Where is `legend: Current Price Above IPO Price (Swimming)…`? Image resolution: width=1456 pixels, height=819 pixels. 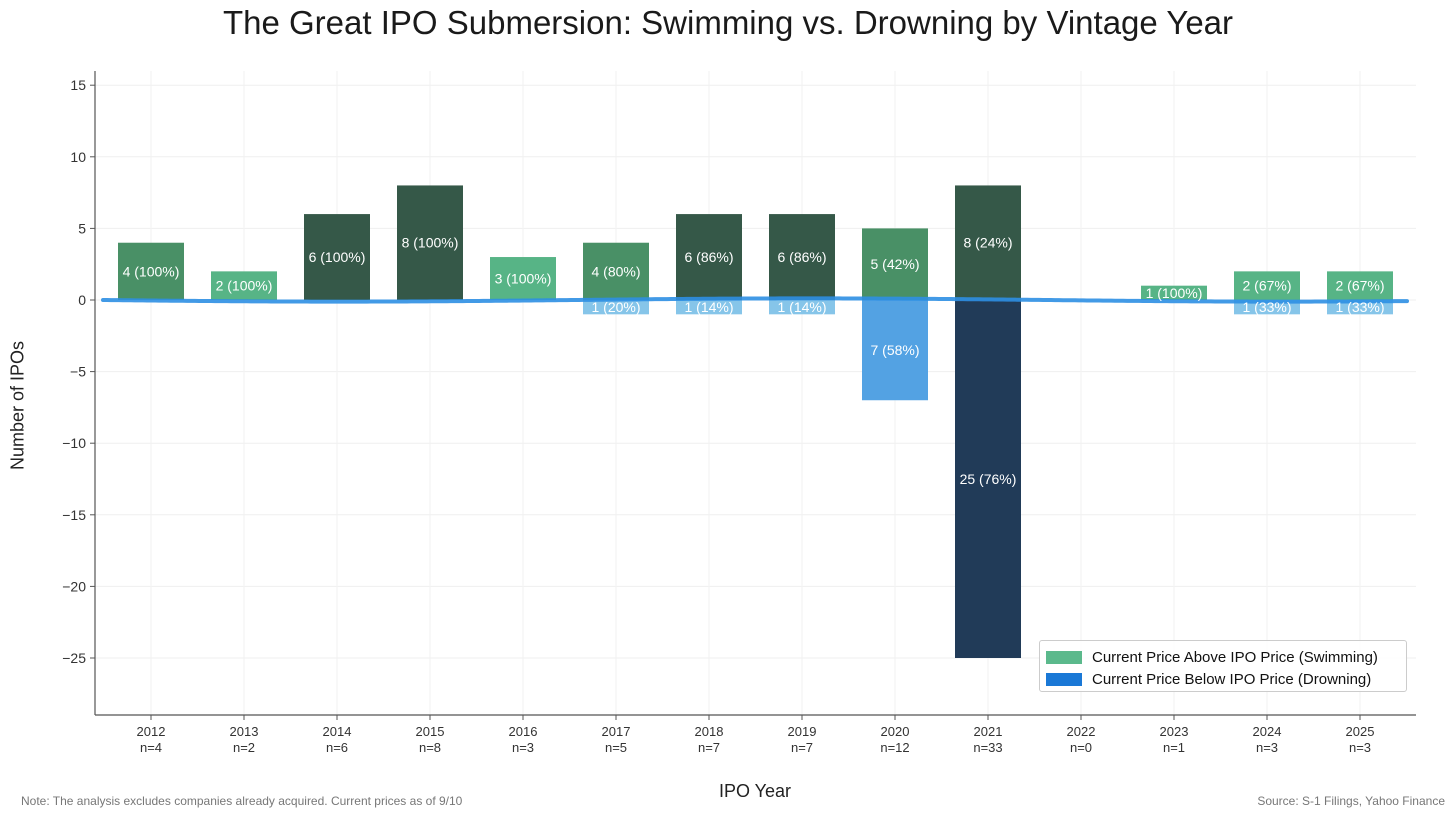
legend: Current Price Above IPO Price (Swimming)… is located at coordinates (1223, 666).